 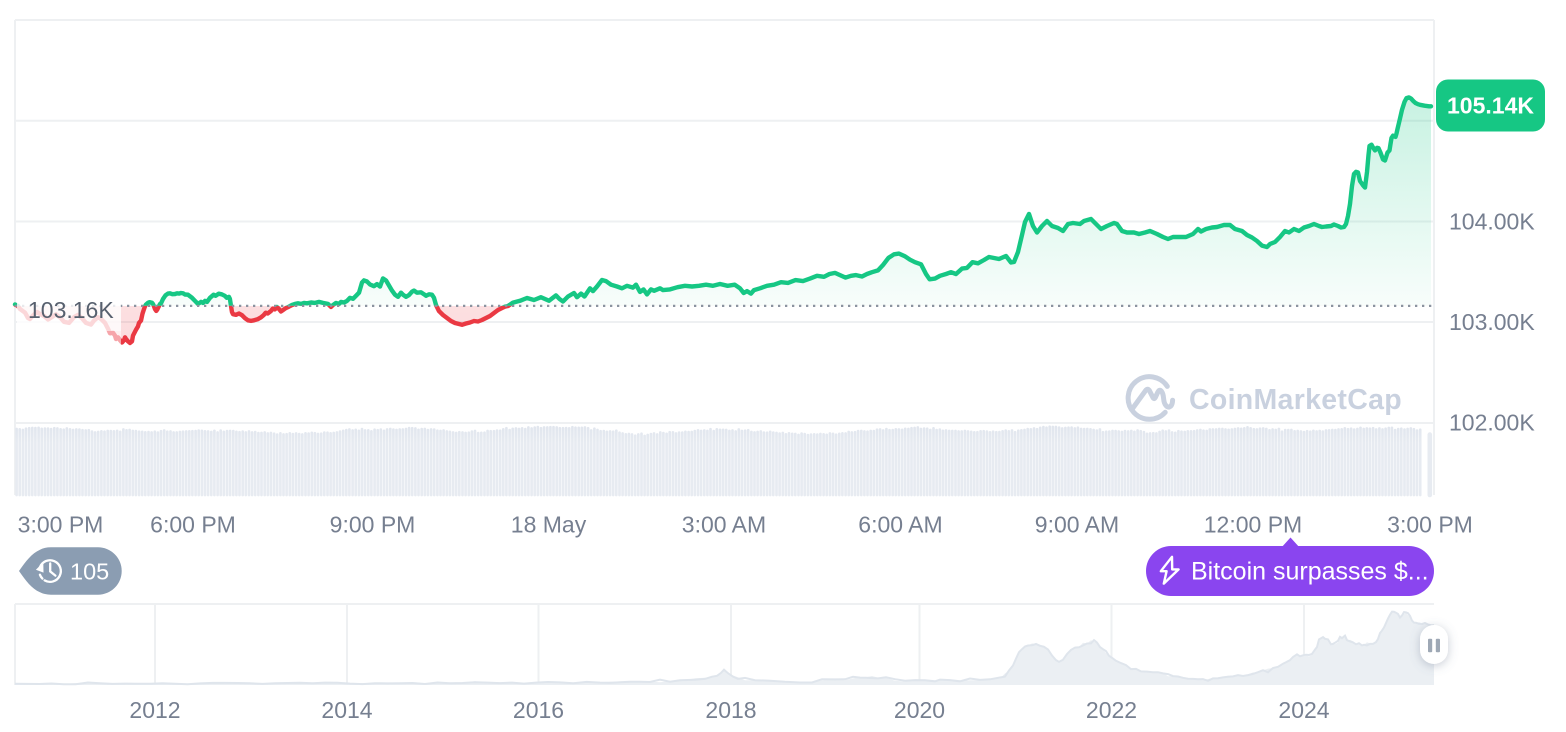 What do you see at coordinates (1077, 525) in the screenshot?
I see `svg-text: 9:00 AM` at bounding box center [1077, 525].